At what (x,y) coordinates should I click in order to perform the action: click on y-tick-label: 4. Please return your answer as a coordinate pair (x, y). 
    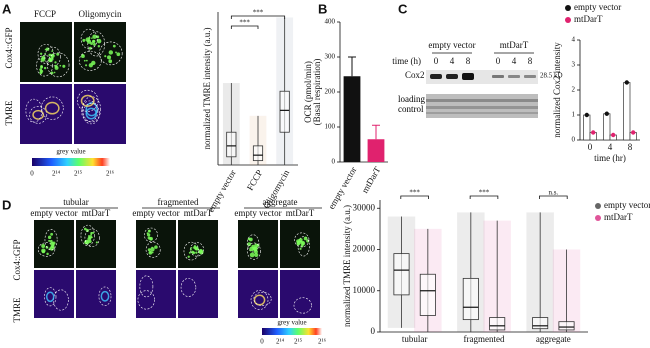
    Looking at the image, I should click on (574, 40).